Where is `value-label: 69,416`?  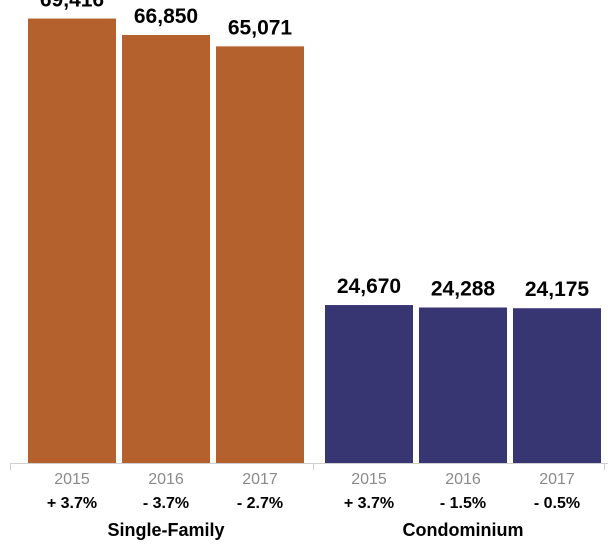 value-label: 69,416 is located at coordinates (72, 6).